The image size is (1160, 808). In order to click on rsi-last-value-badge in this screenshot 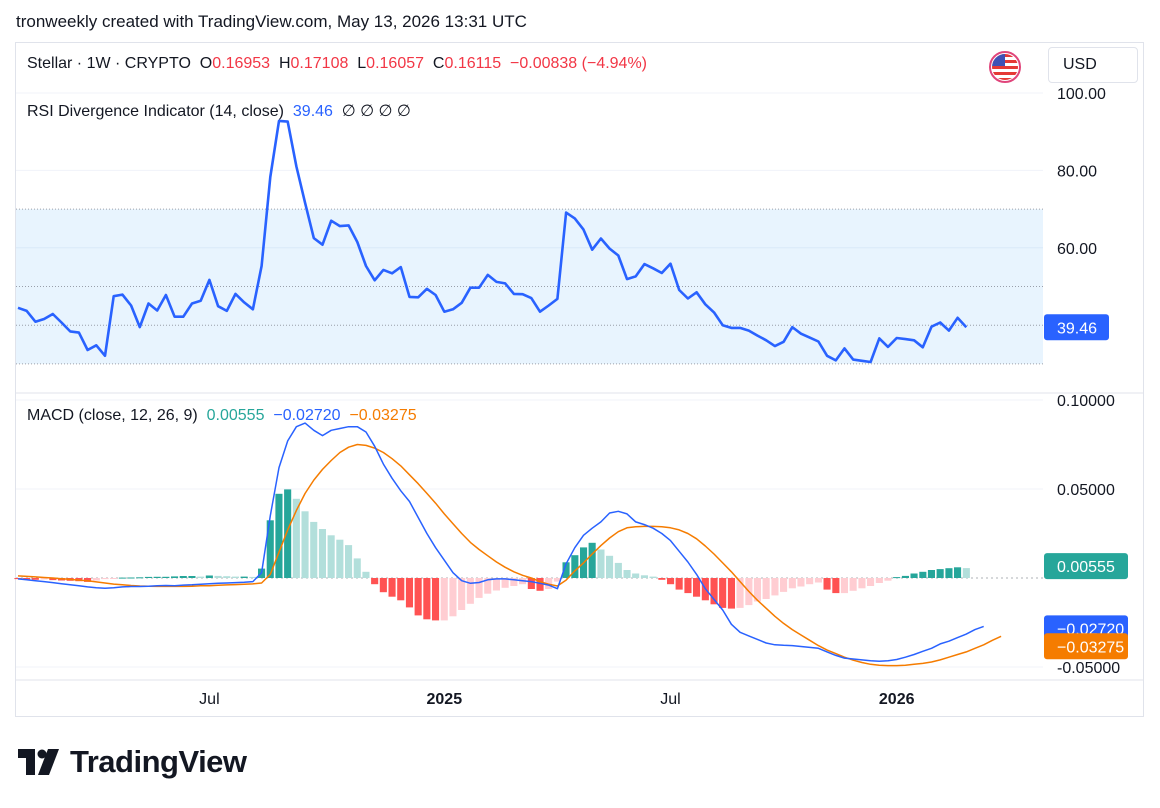, I will do `click(1076, 327)`.